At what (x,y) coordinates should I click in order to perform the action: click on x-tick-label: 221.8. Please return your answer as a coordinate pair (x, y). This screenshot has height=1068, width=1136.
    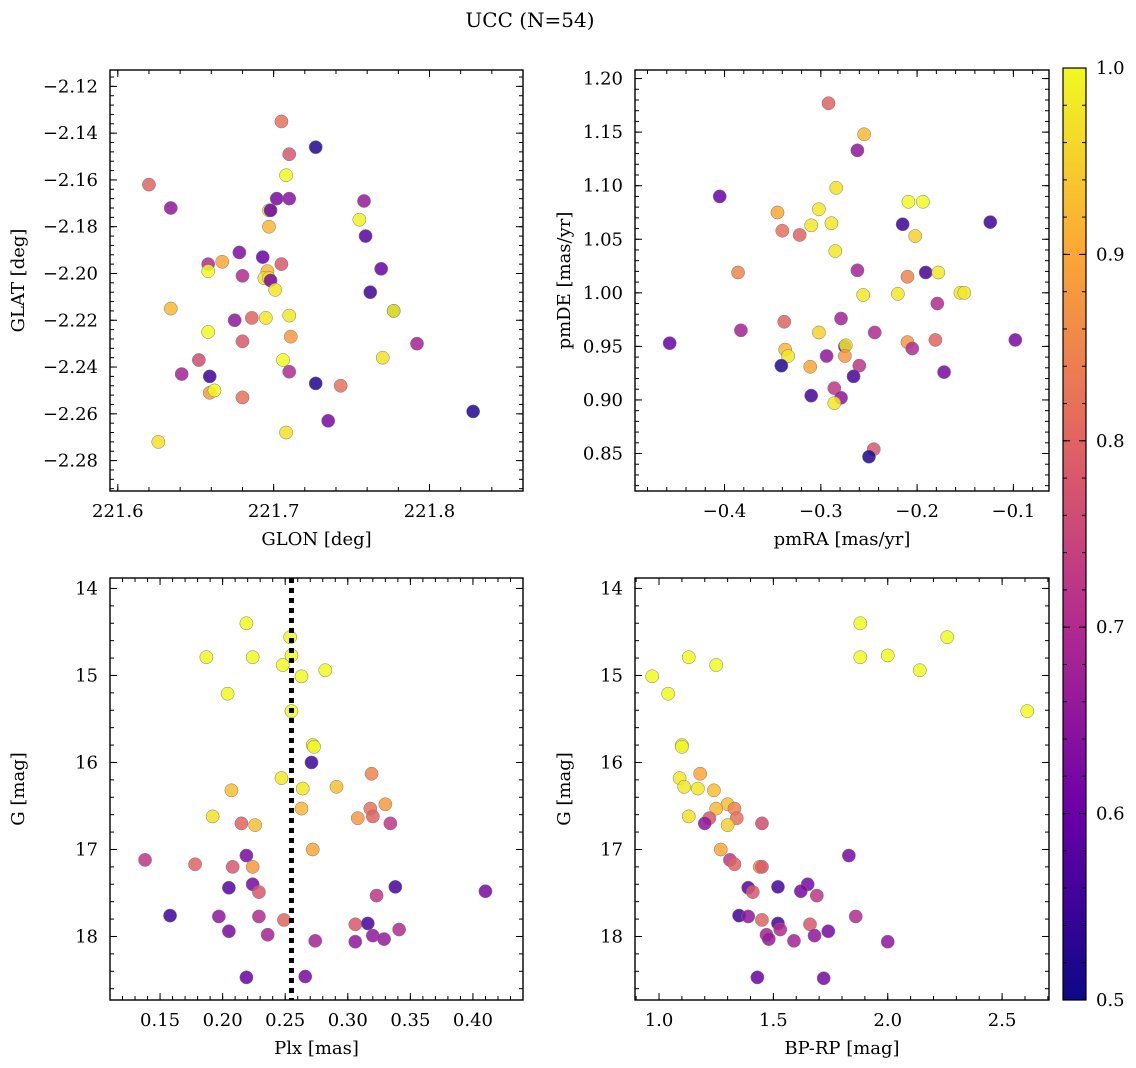
    Looking at the image, I should click on (430, 511).